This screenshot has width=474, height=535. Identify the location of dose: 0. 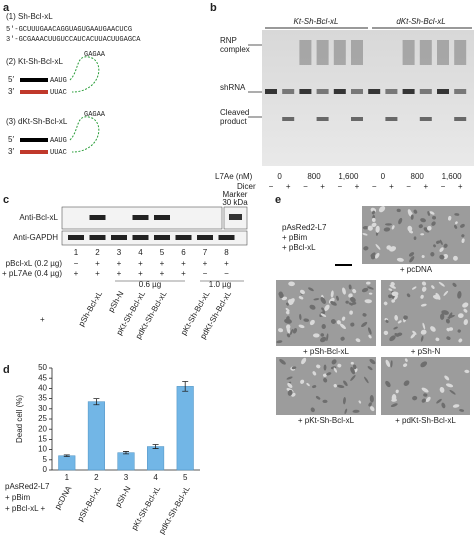
(383, 176).